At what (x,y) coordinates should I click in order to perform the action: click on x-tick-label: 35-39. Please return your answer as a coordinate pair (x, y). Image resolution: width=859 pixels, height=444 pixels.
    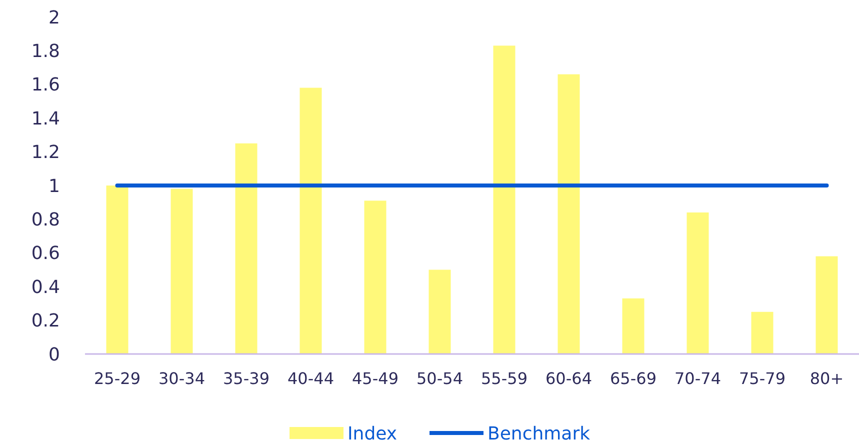
    Looking at the image, I should click on (246, 378).